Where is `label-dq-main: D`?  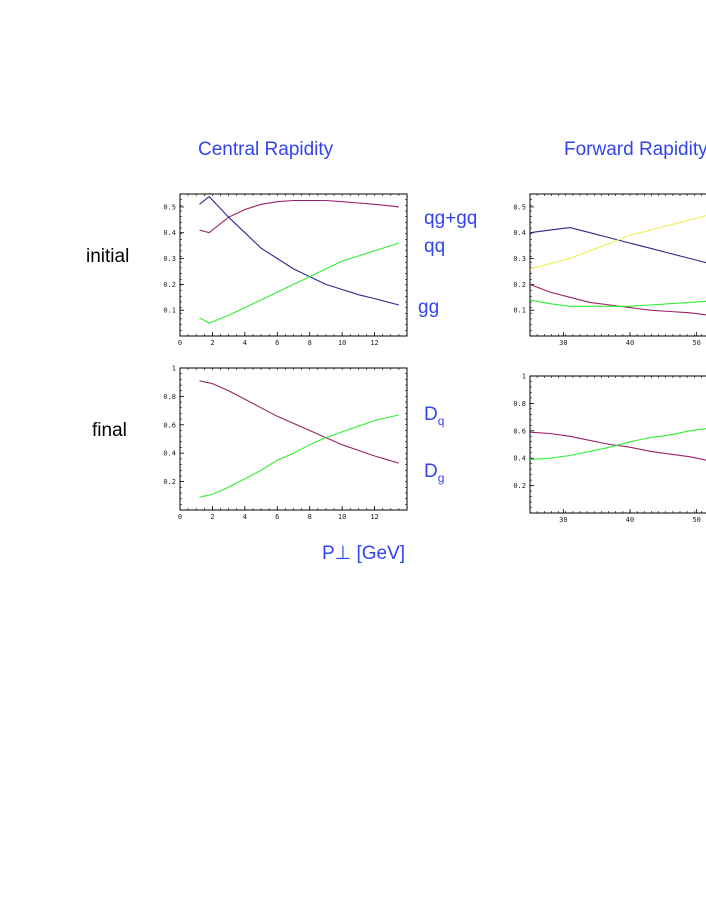
label-dq-main: D is located at coordinates (431, 414).